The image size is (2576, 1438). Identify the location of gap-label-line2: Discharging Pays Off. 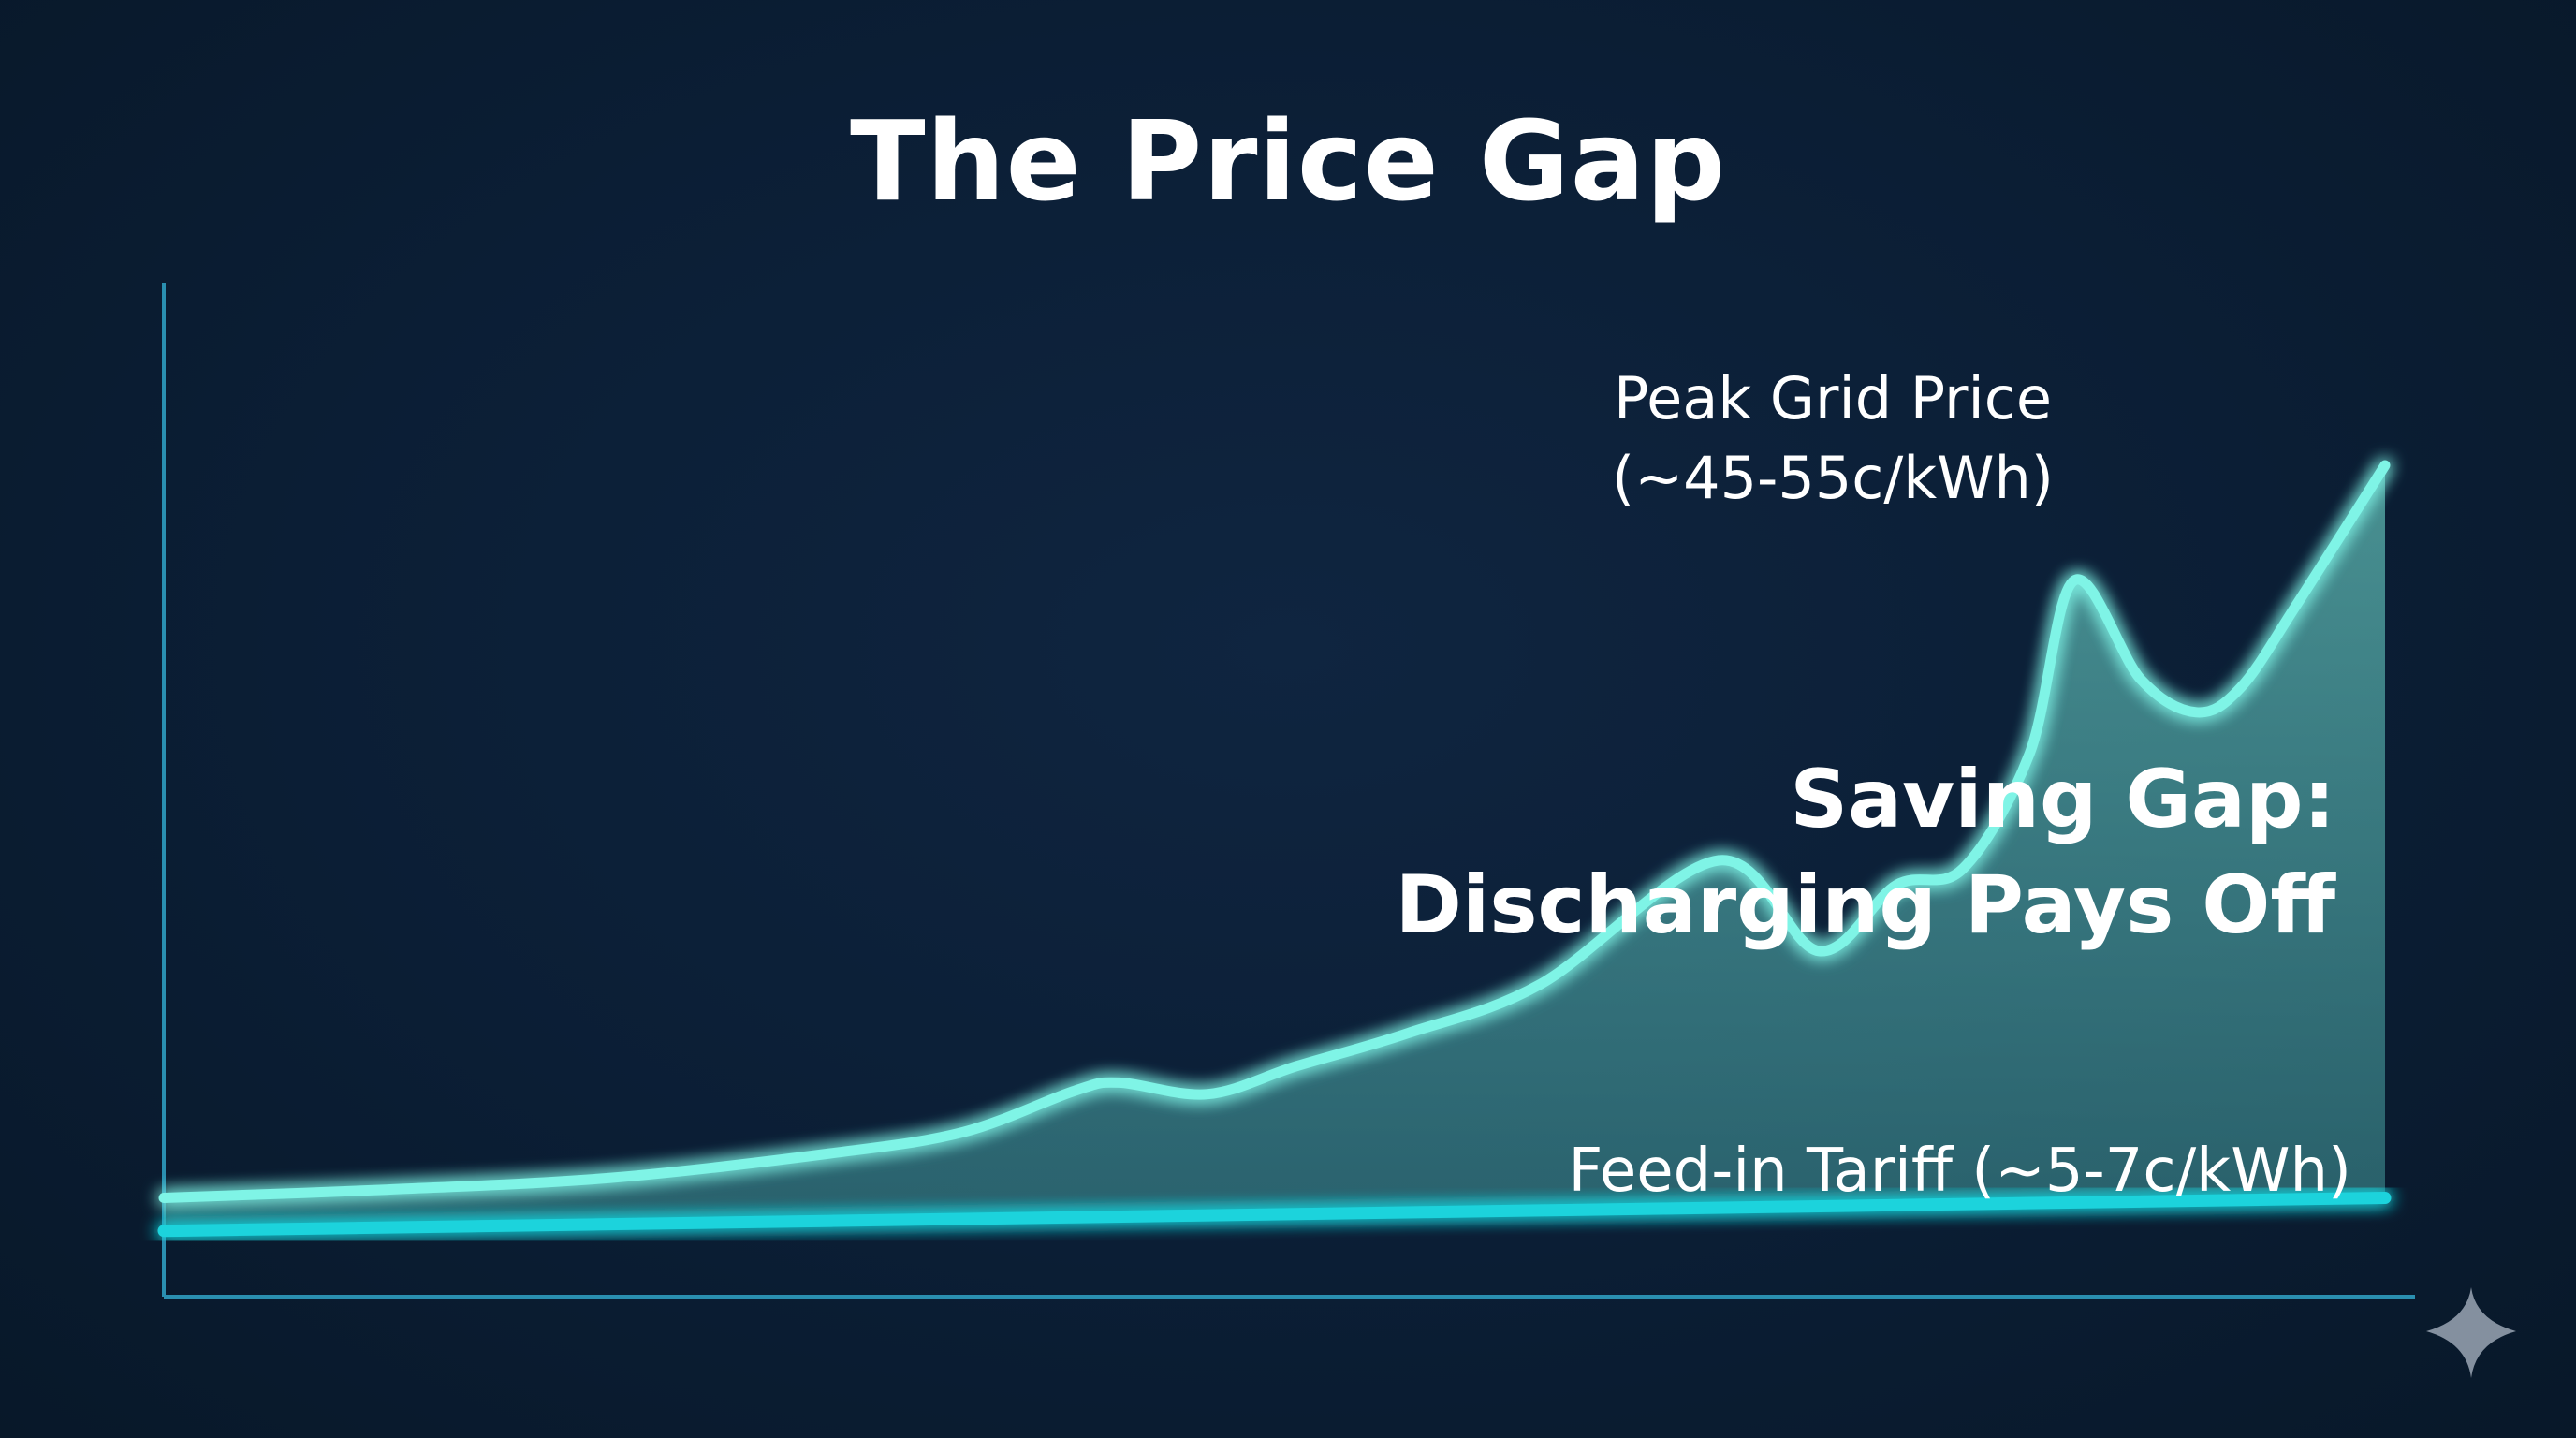
(1865, 905).